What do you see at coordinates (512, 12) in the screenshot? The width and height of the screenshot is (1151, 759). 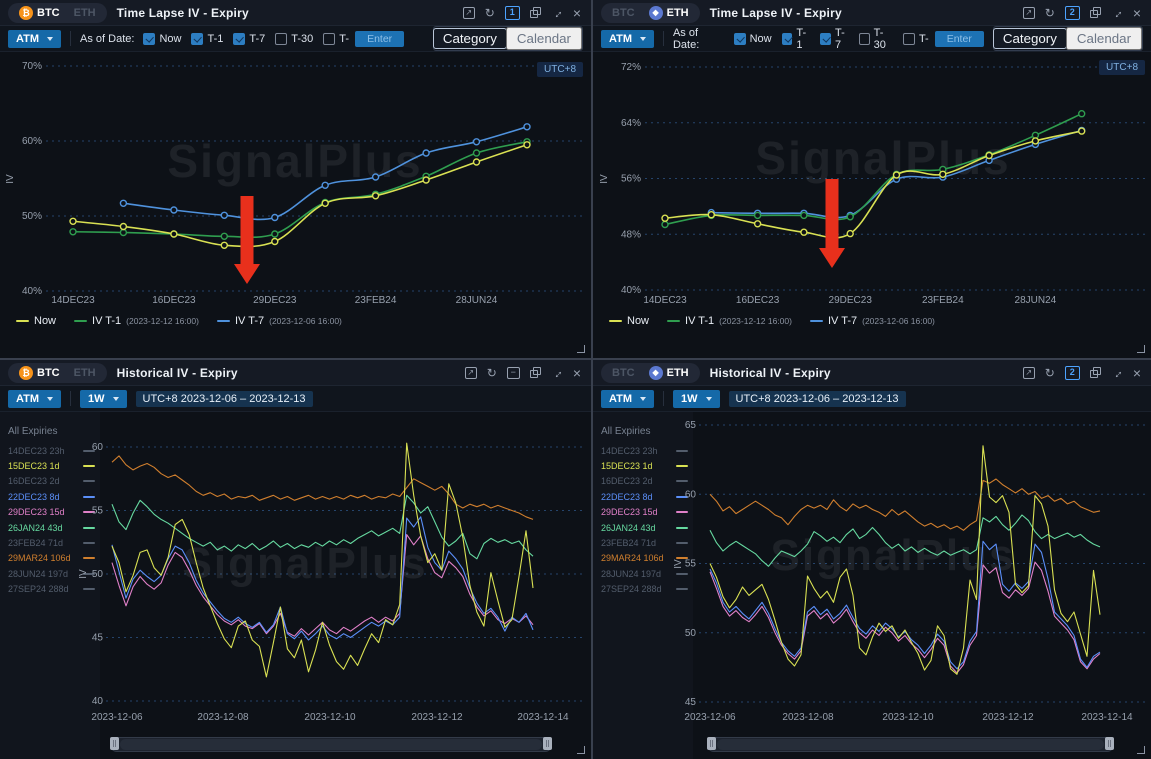 I see `panel-number-badge: 1` at bounding box center [512, 12].